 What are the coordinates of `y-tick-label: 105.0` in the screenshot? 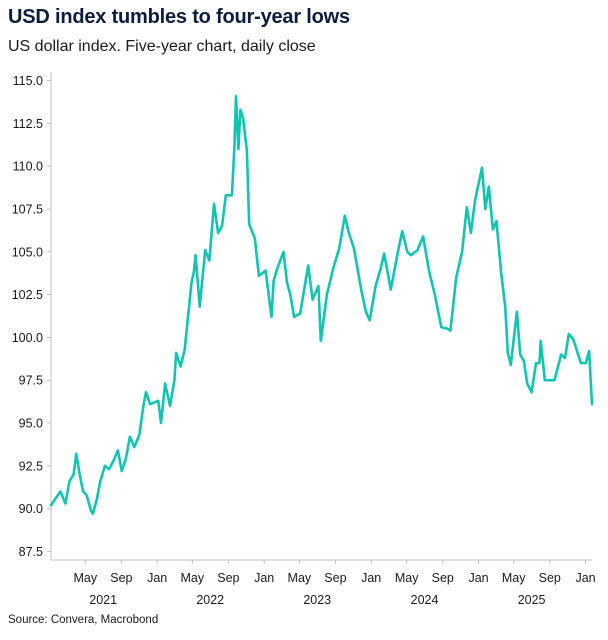 It's located at (27, 252).